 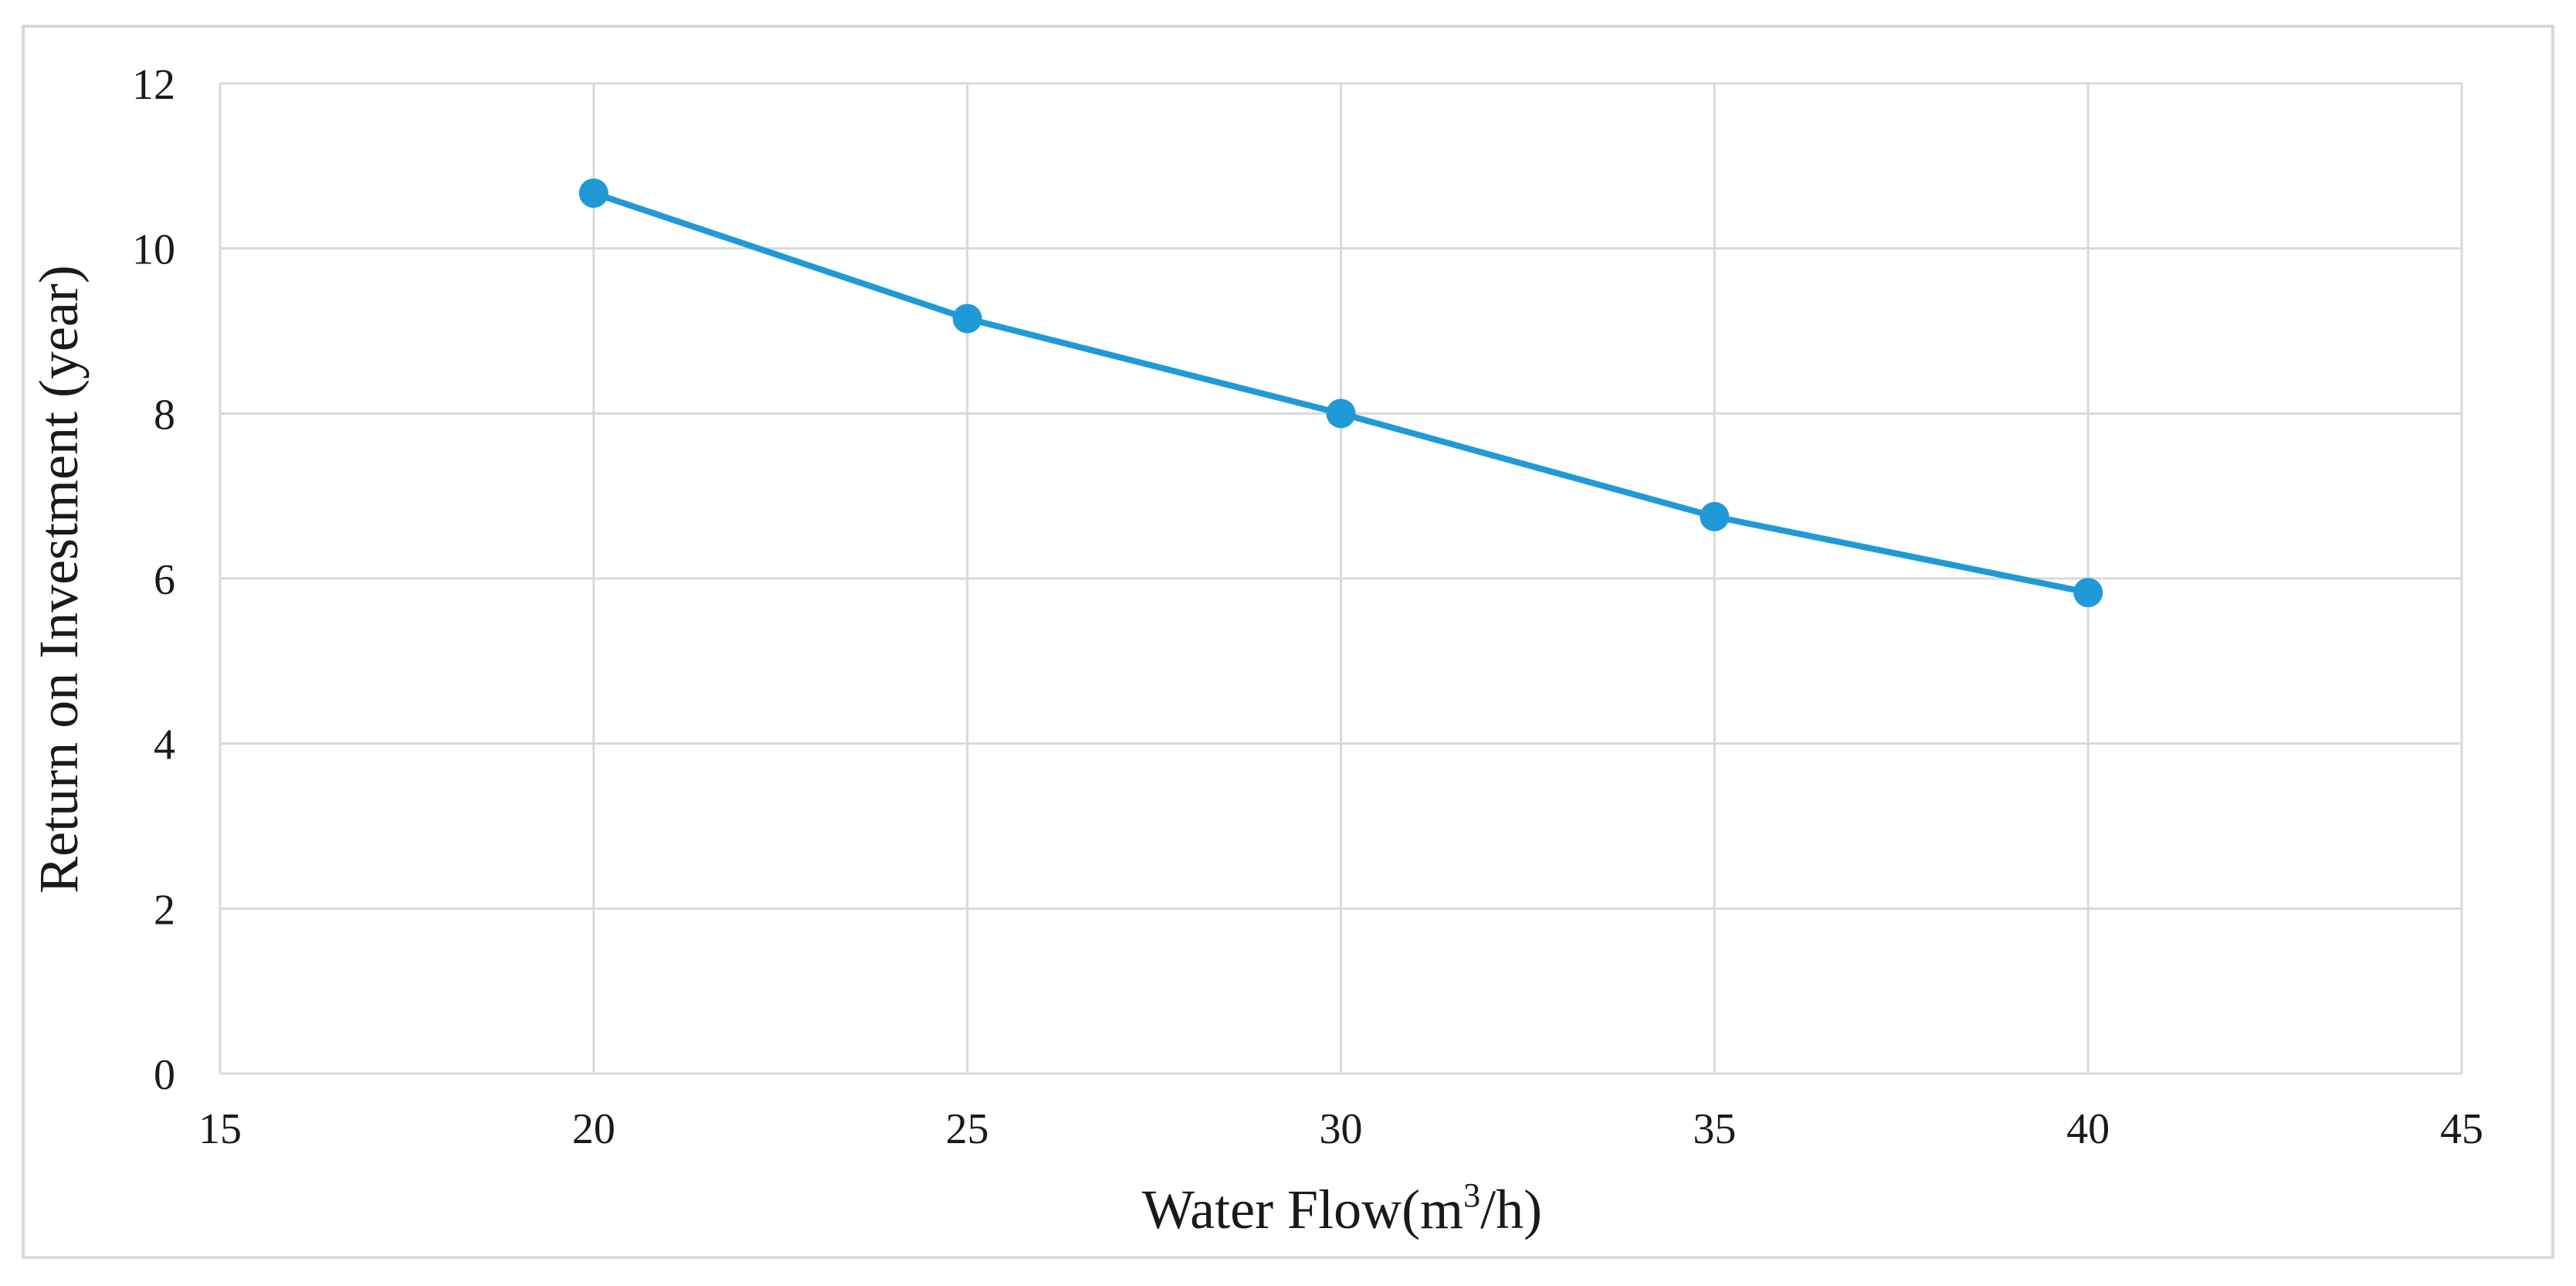 What do you see at coordinates (1511, 1209) in the screenshot?
I see `x-axis-title-unit: /h)` at bounding box center [1511, 1209].